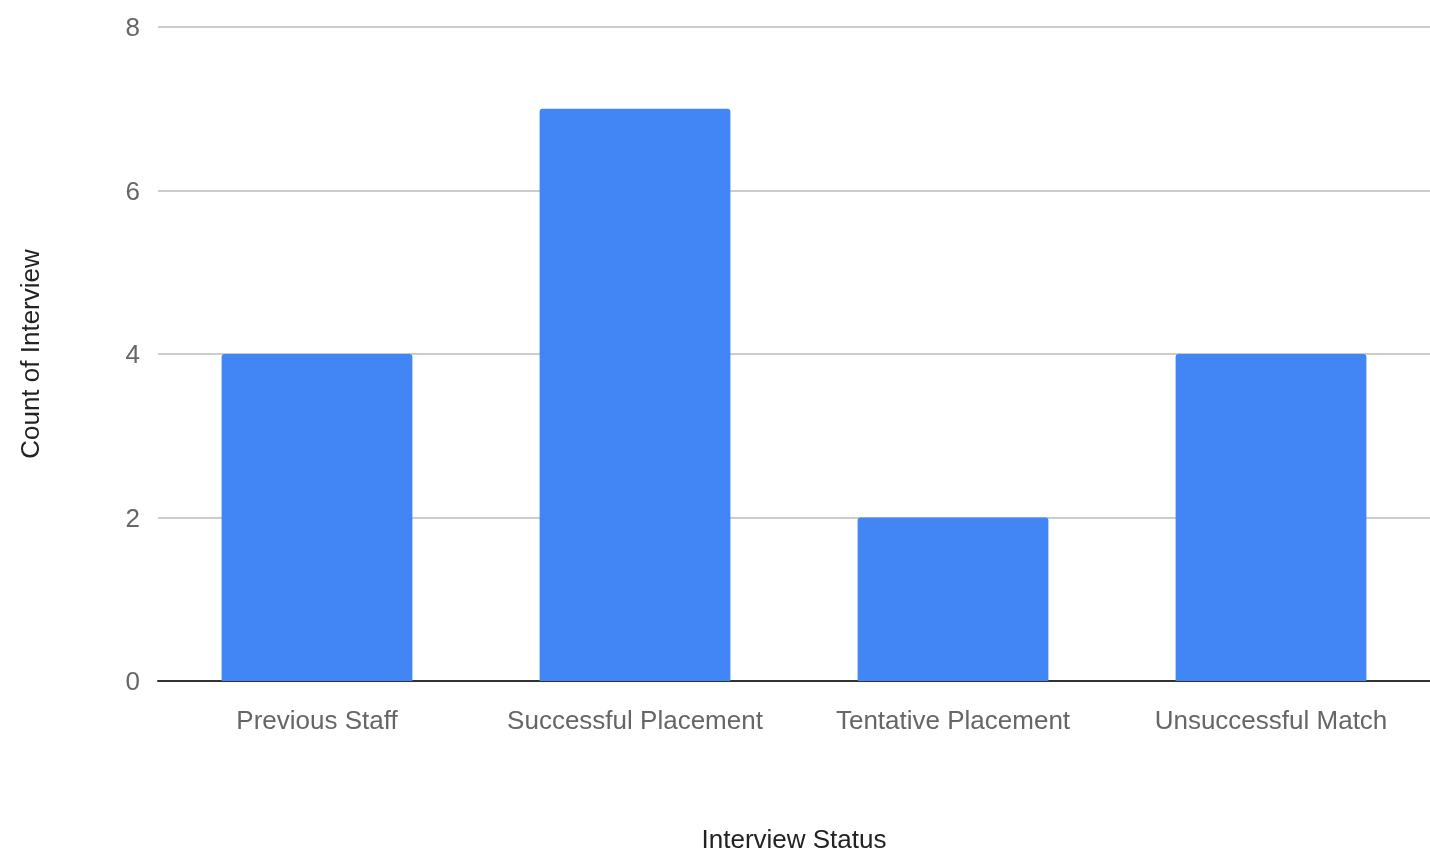  I want to click on y-tick-label: 2, so click(132, 517).